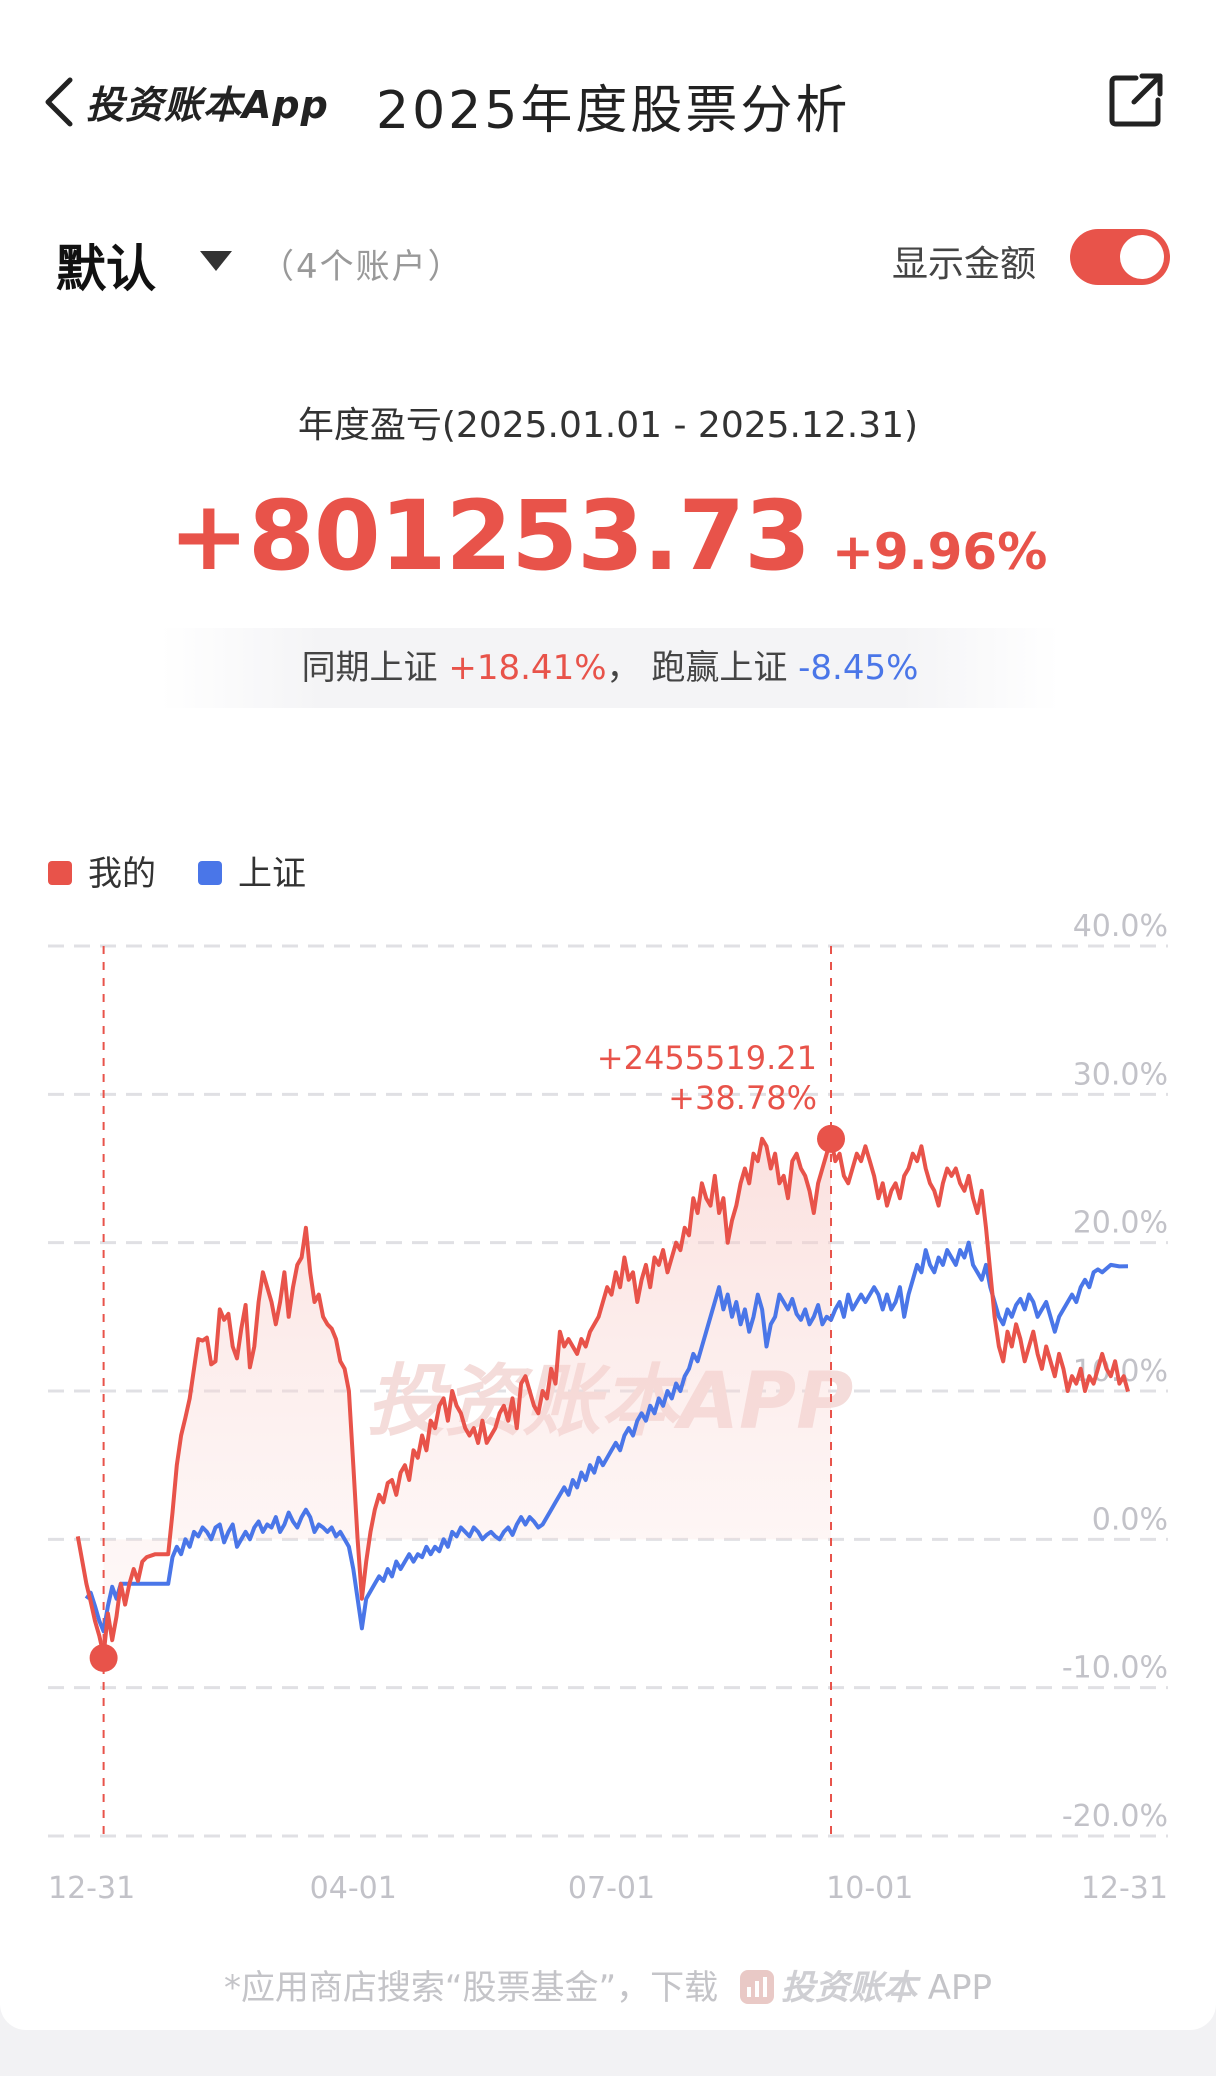 The image size is (1216, 2076). What do you see at coordinates (353, 1888) in the screenshot?
I see `x-tick-label: 04-01` at bounding box center [353, 1888].